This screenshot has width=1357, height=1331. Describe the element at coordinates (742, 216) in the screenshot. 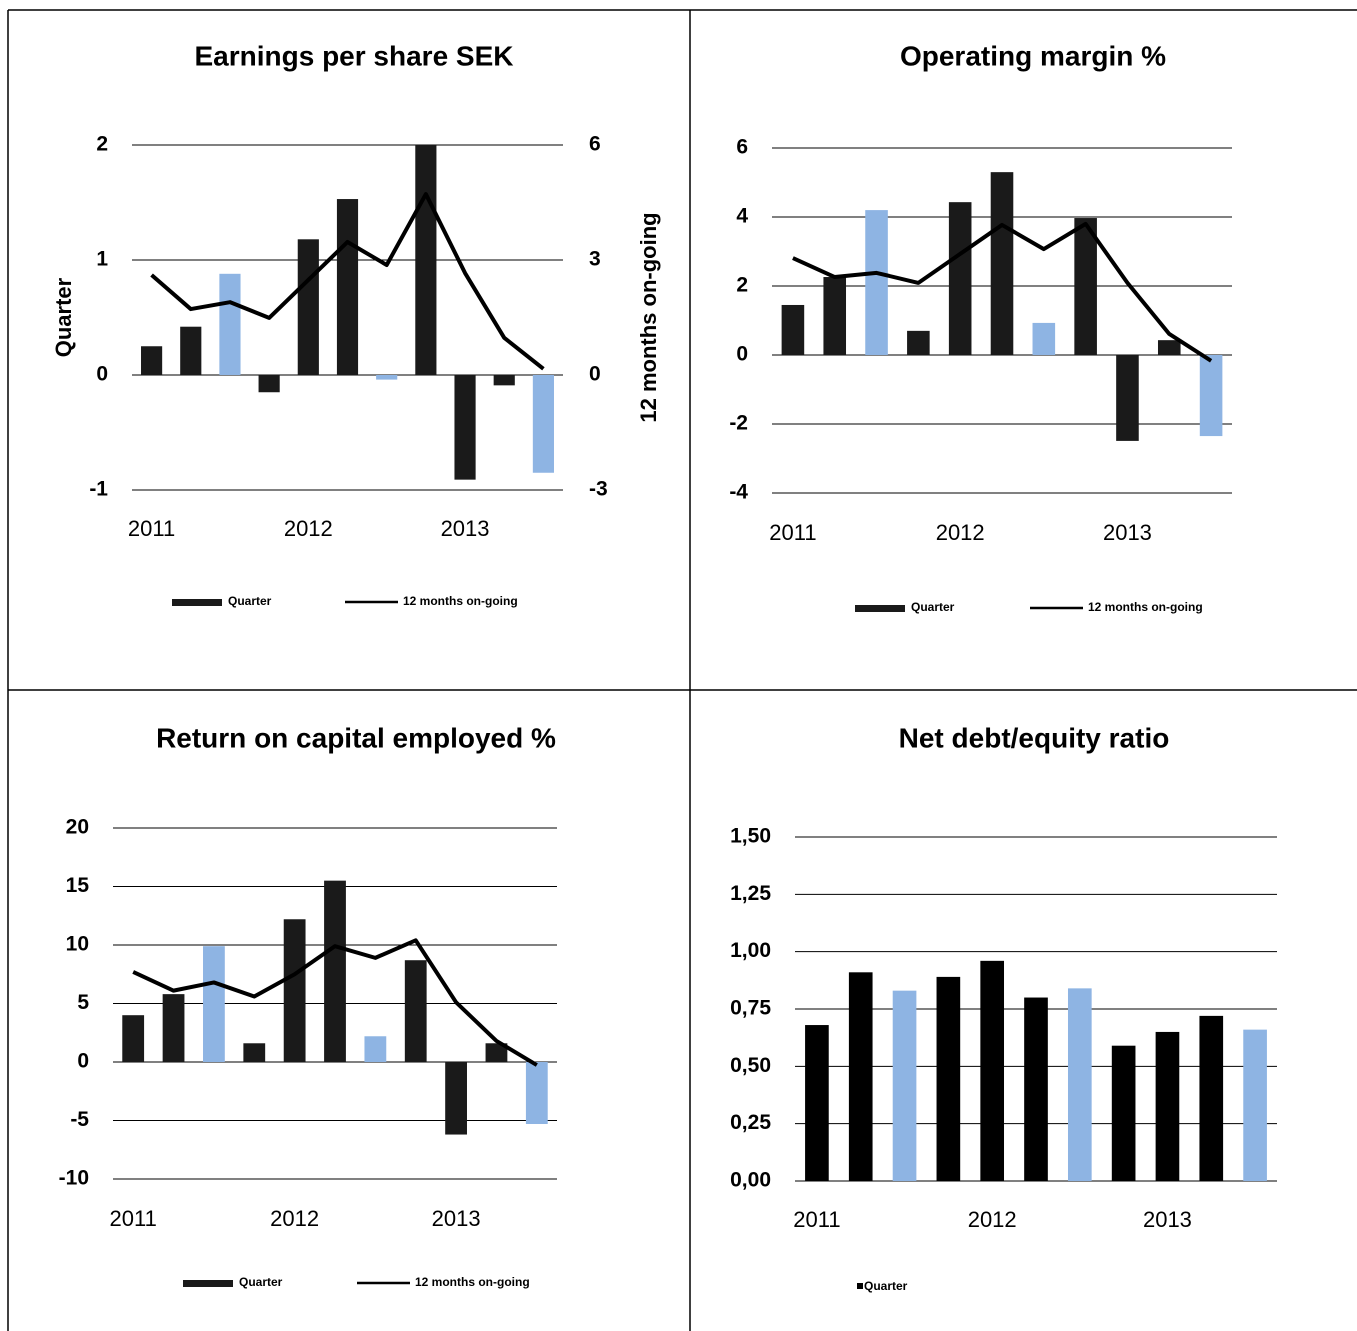

I see `y-tick-label: 4` at that location.